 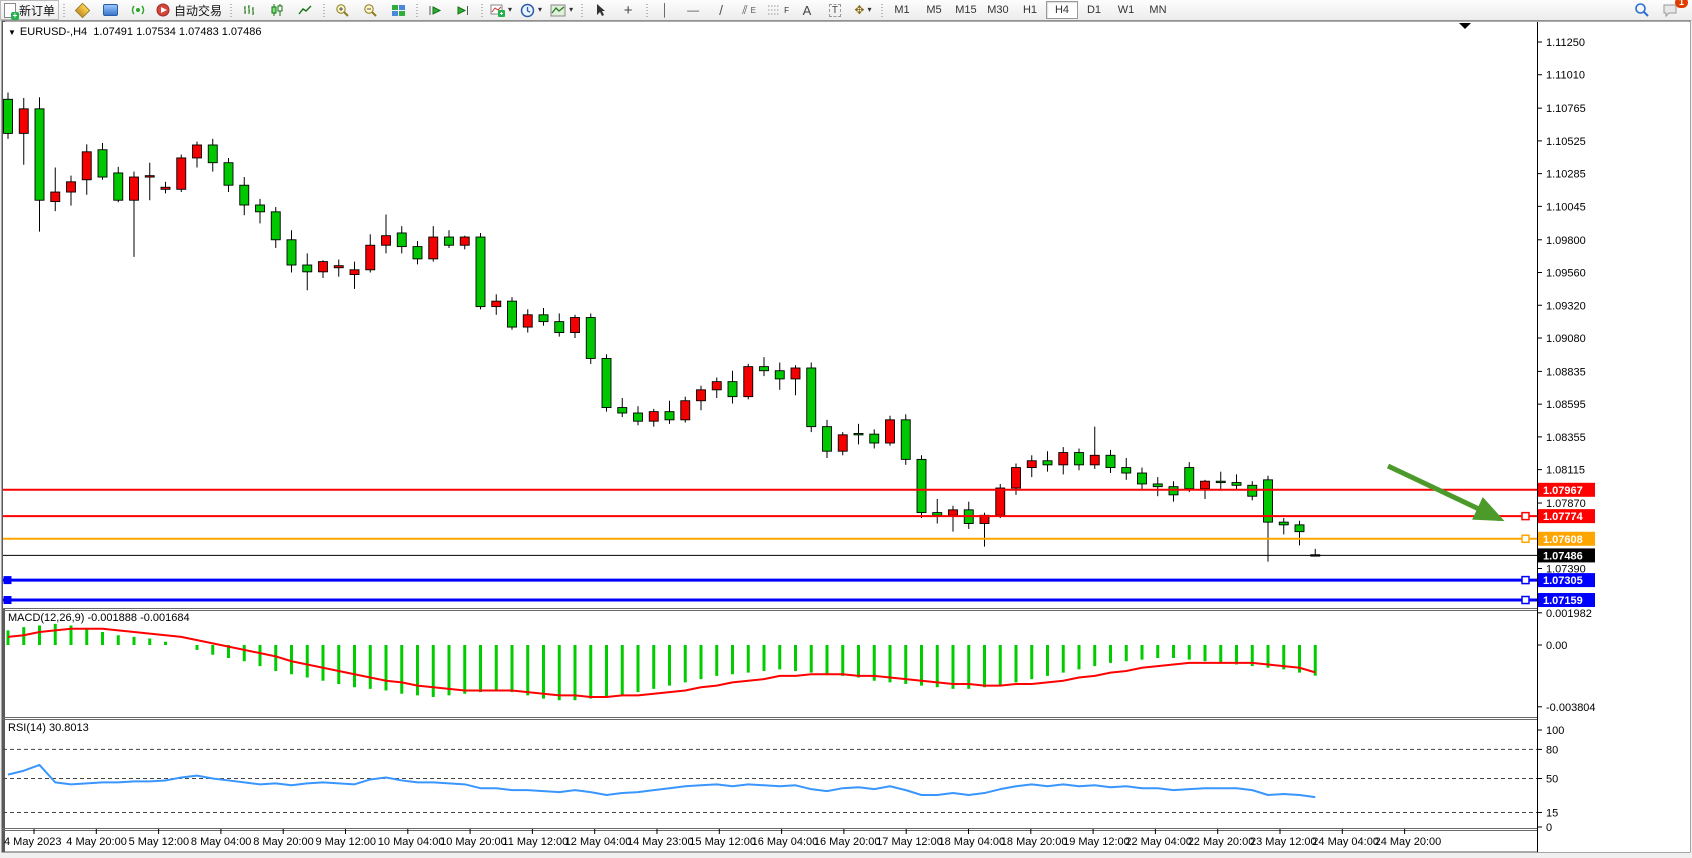 I want to click on zoom-out-icon, so click(x=370, y=10).